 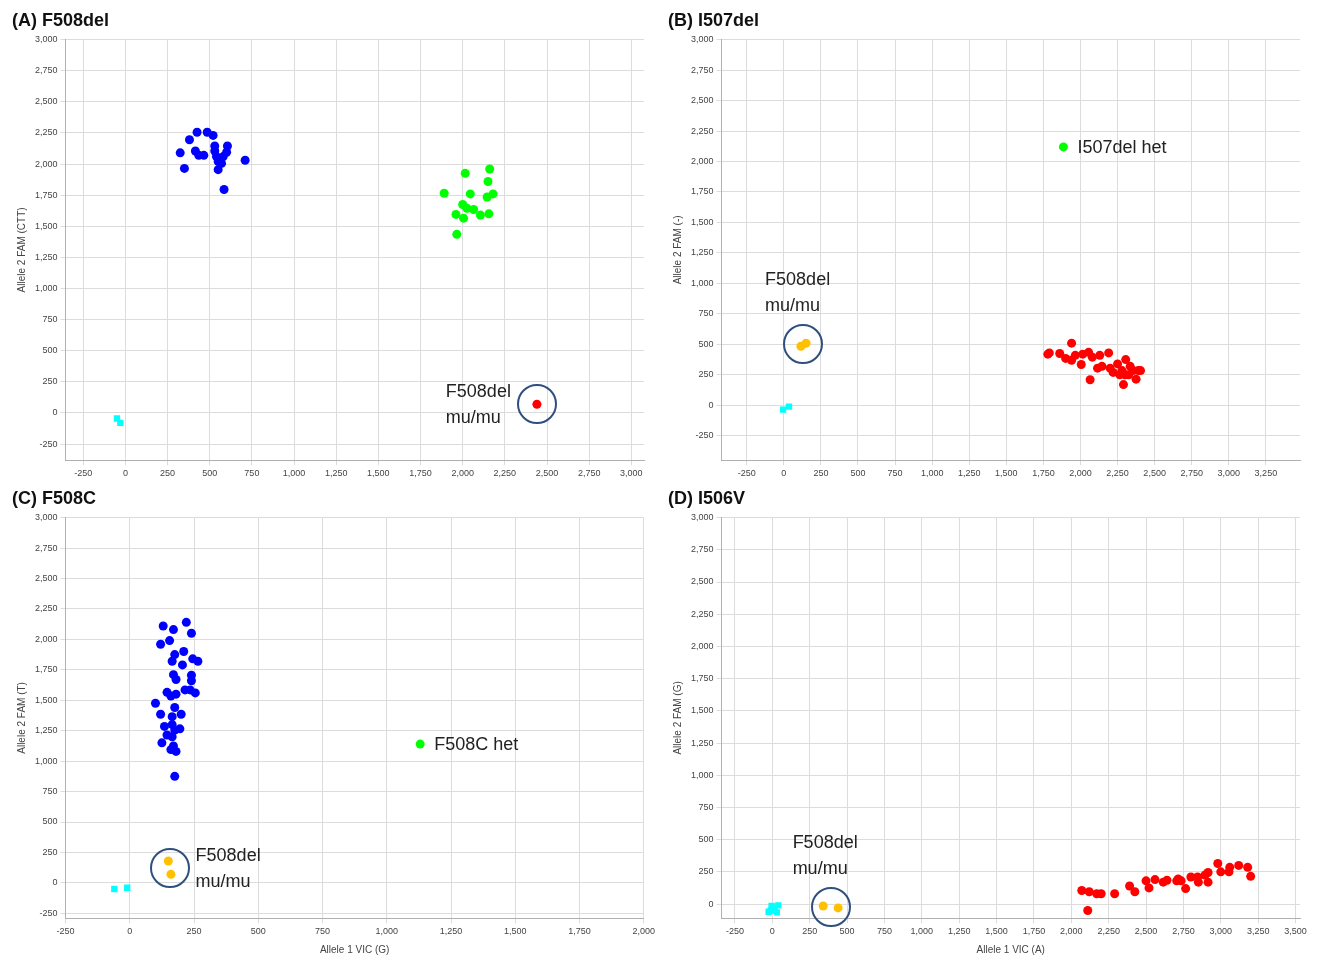 I want to click on y-axis-title: Allele 2 FAM (-), so click(x=677, y=250).